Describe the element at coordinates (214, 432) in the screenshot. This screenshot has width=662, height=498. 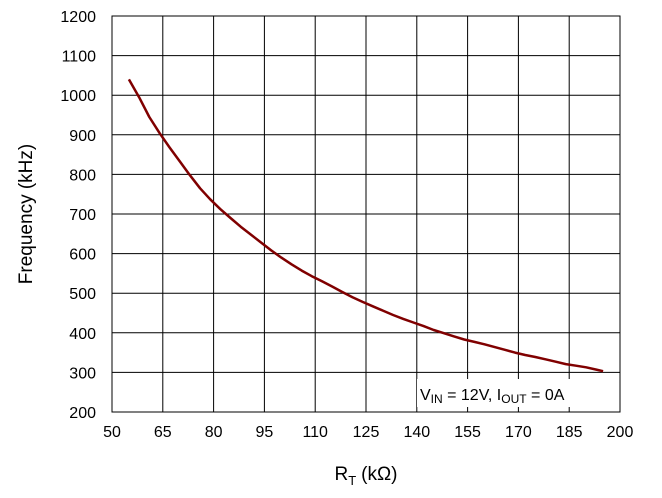
I see `x-tick-label: 80` at that location.